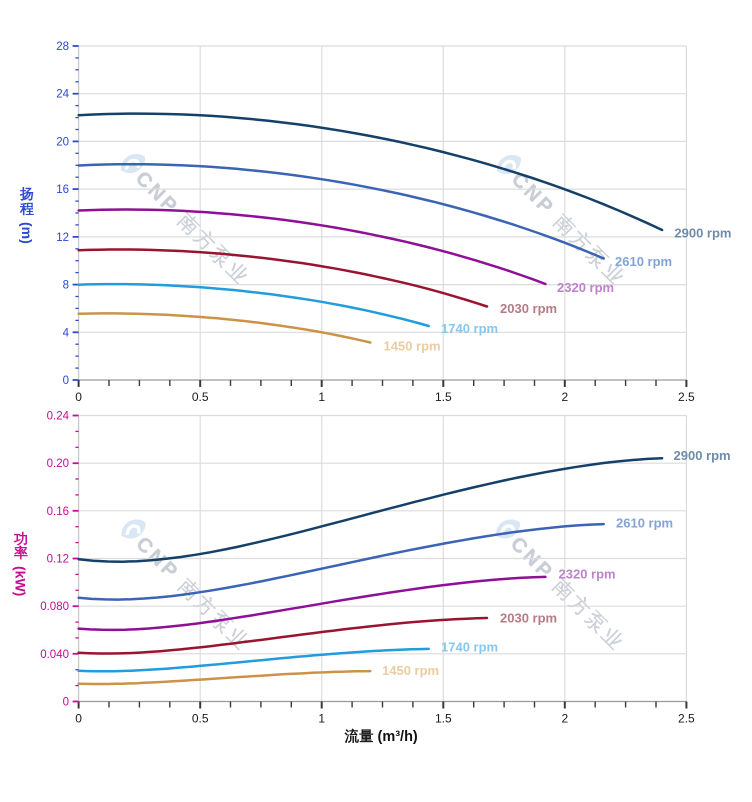  Describe the element at coordinates (62, 95) in the screenshot. I see `svg-text: 24` at that location.